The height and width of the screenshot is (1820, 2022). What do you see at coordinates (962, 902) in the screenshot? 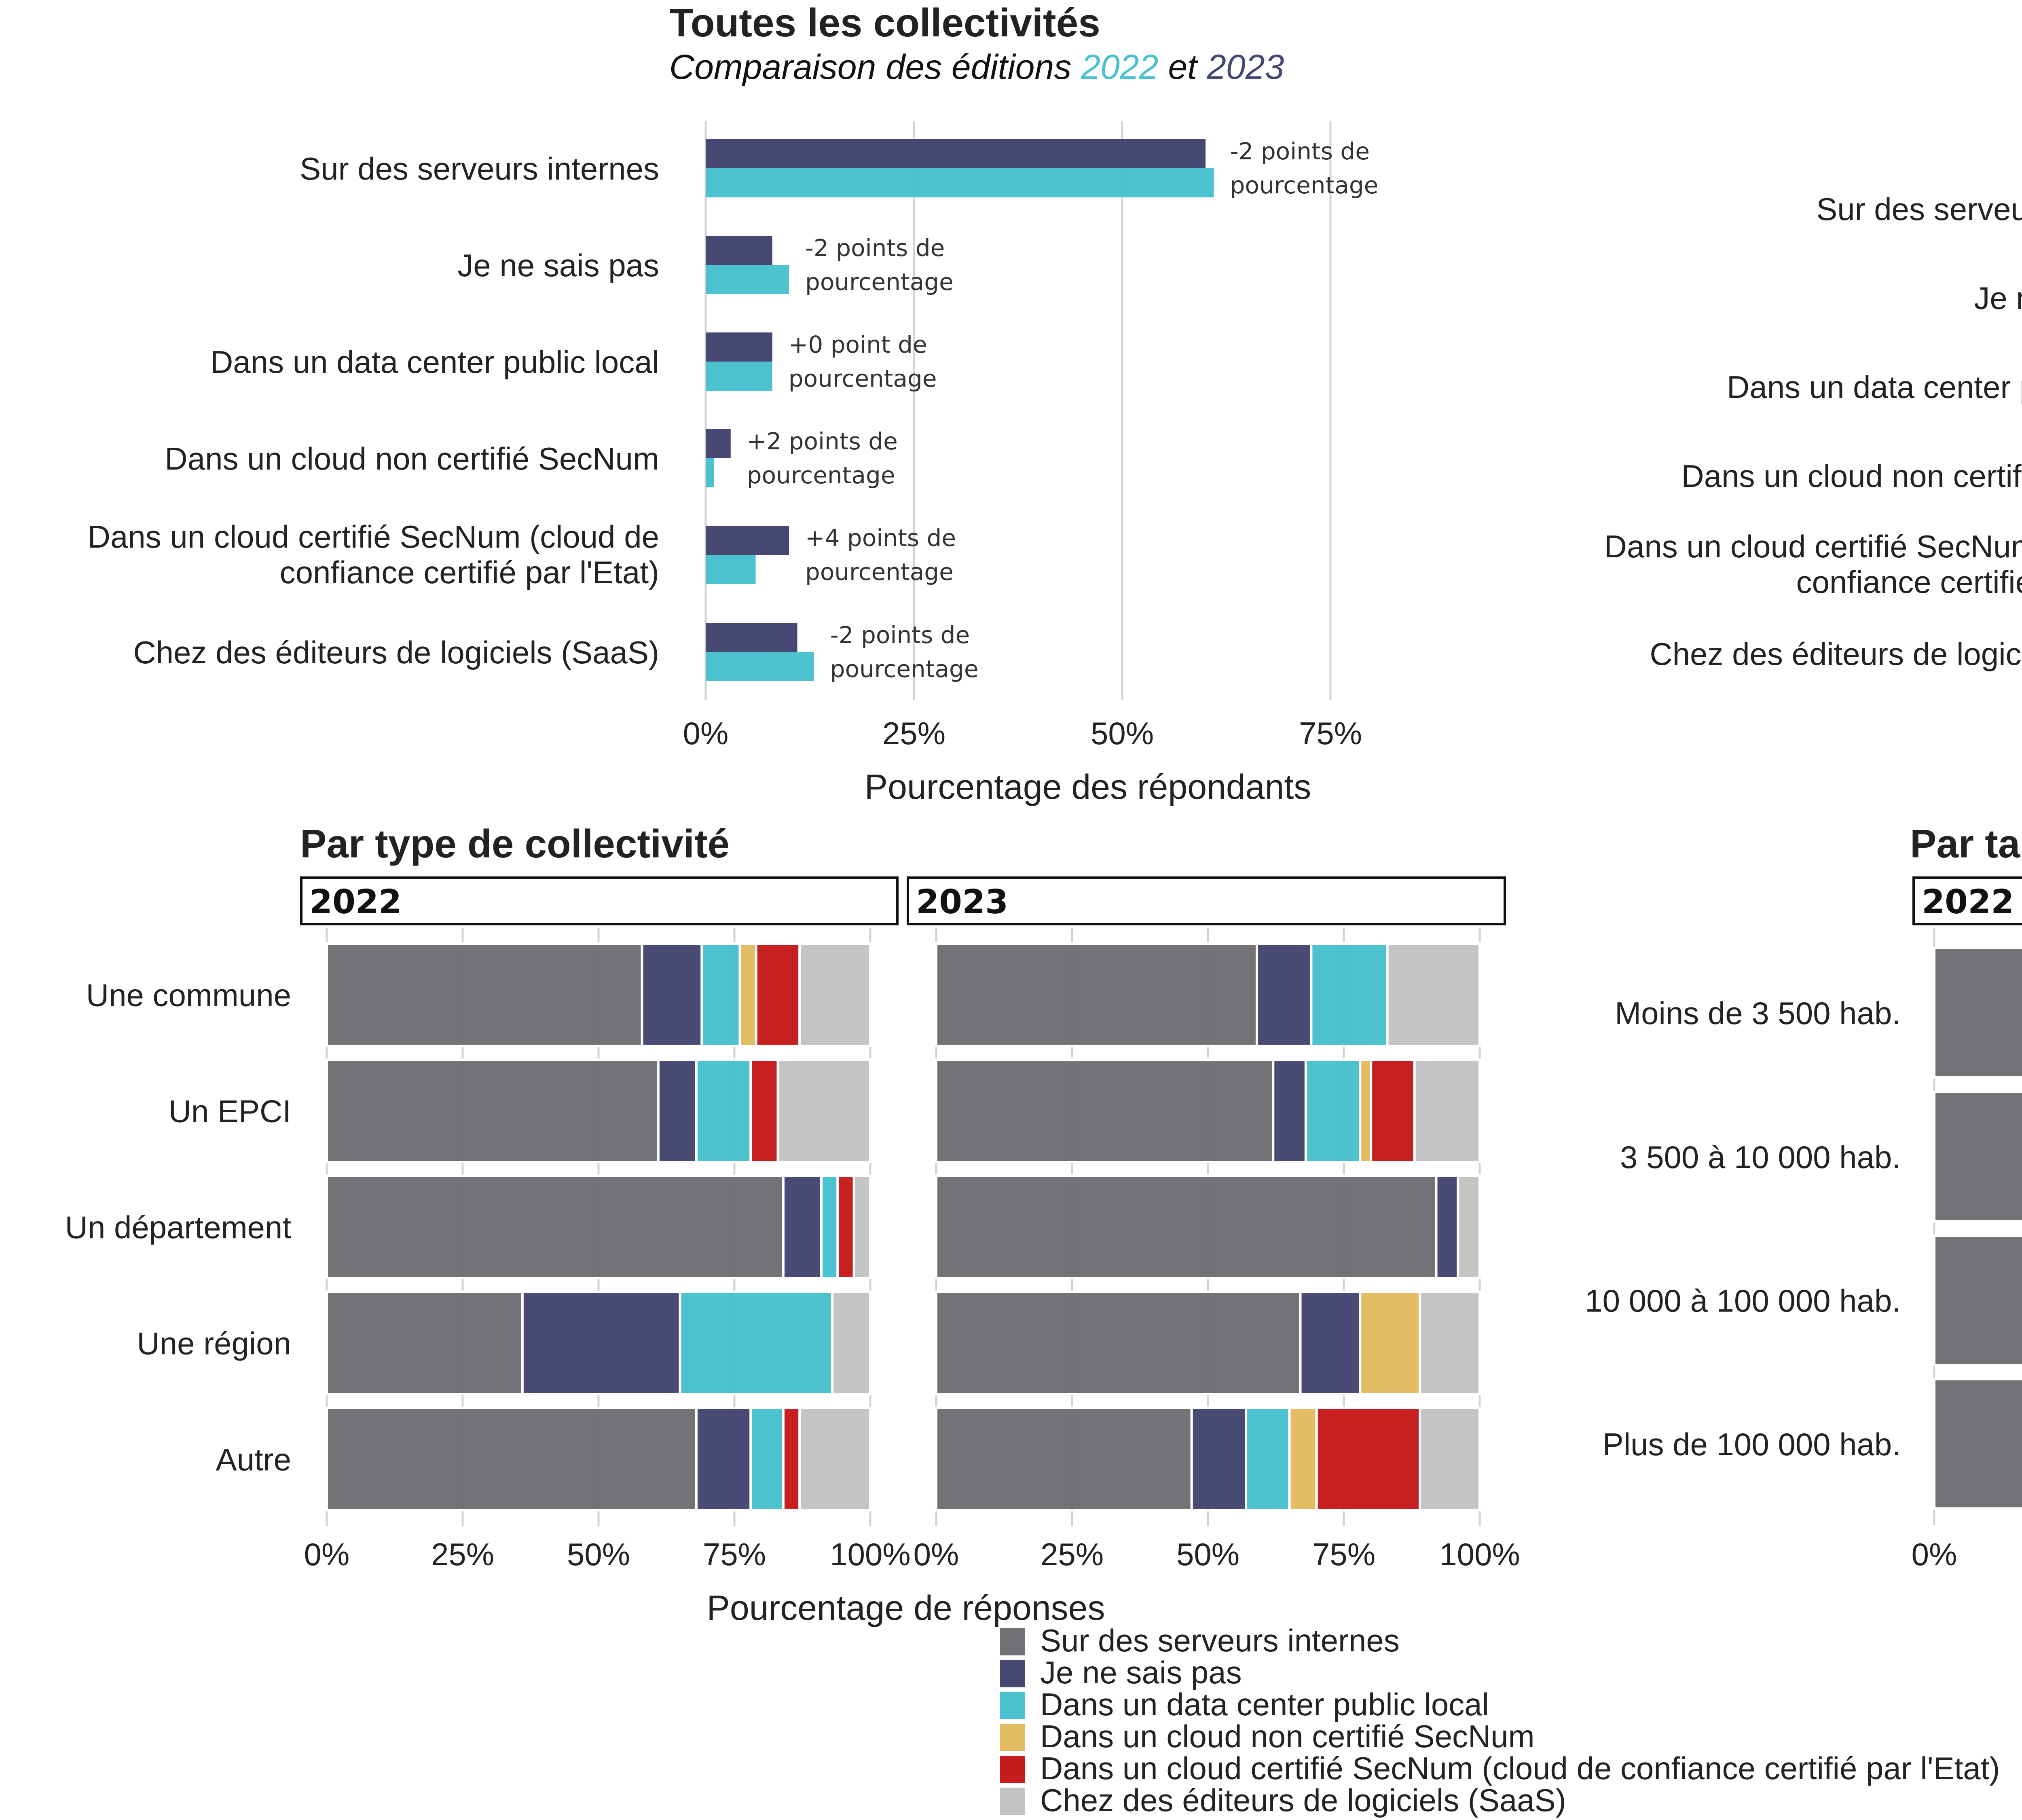
I see `facet-strip-label: 2023` at bounding box center [962, 902].